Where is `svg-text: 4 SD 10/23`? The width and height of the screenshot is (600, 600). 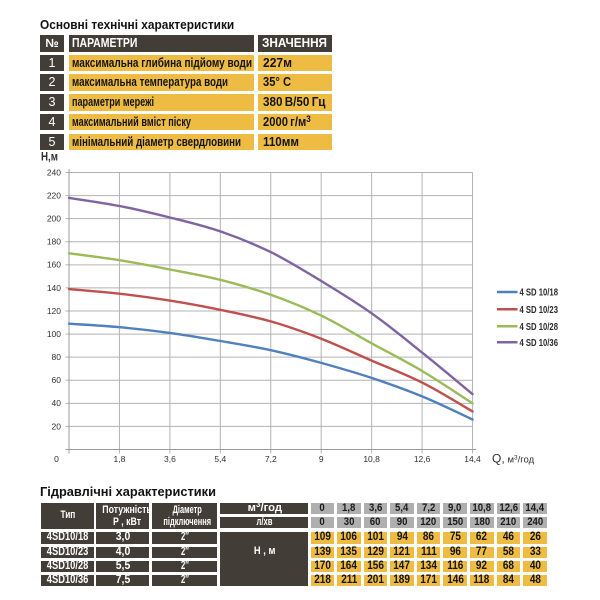 svg-text: 4 SD 10/23 is located at coordinates (539, 310).